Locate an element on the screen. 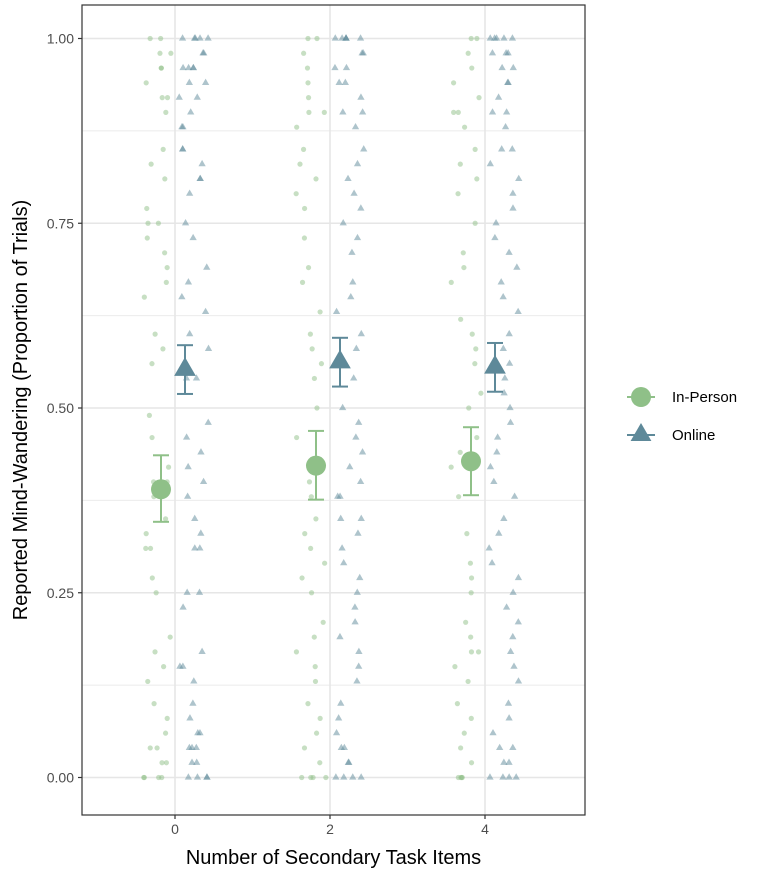 Image resolution: width=757 pixels, height=874 pixels. y-tick-label: 0.00 is located at coordinates (60, 778).